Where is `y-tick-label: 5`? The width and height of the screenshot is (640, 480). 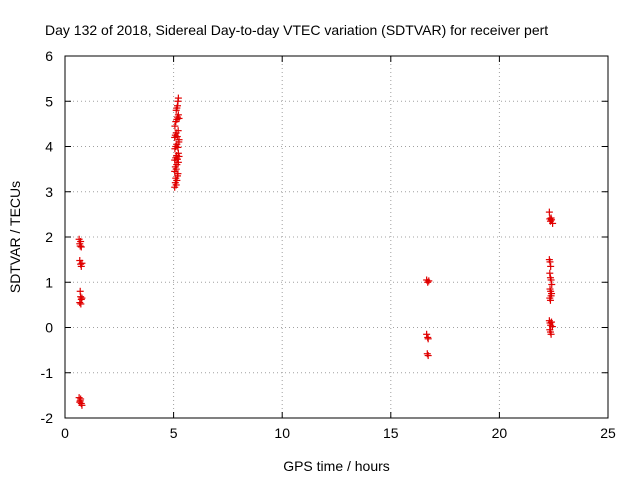 y-tick-label: 5 is located at coordinates (49, 101).